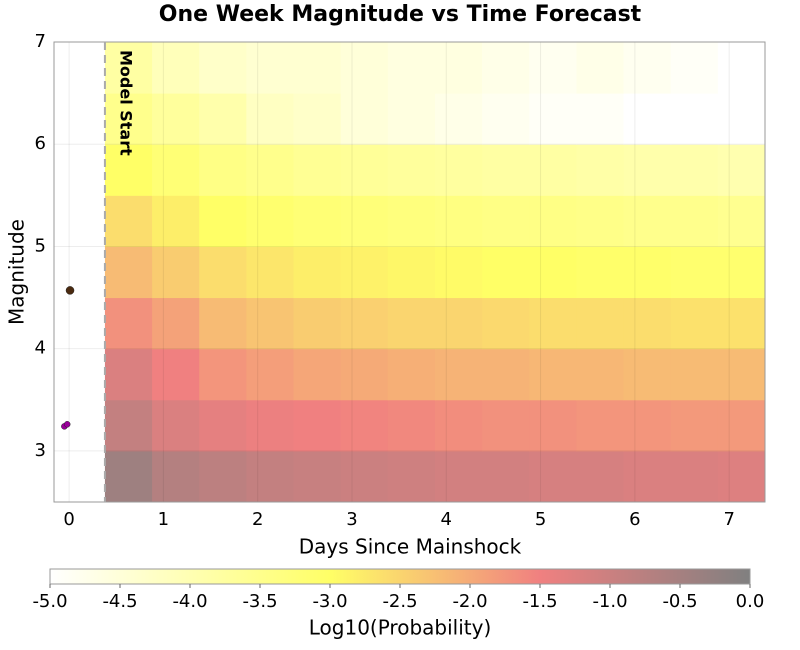  I want to click on colorbar-tick-label: -3.0, so click(329, 601).